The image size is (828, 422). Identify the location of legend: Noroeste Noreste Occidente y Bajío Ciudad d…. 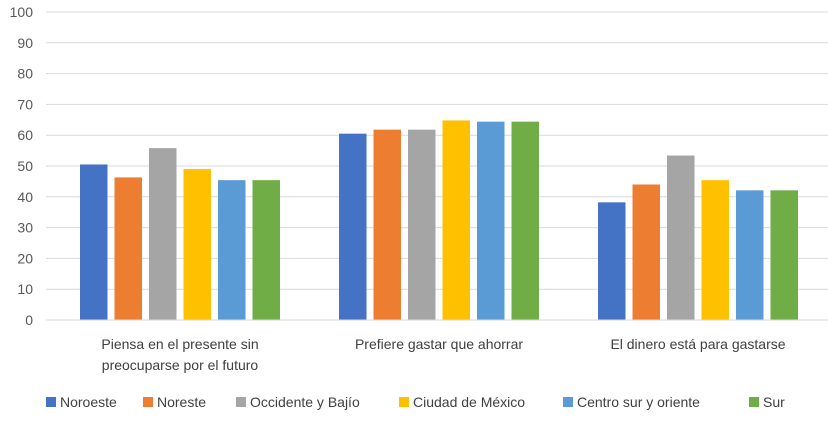
(415, 402).